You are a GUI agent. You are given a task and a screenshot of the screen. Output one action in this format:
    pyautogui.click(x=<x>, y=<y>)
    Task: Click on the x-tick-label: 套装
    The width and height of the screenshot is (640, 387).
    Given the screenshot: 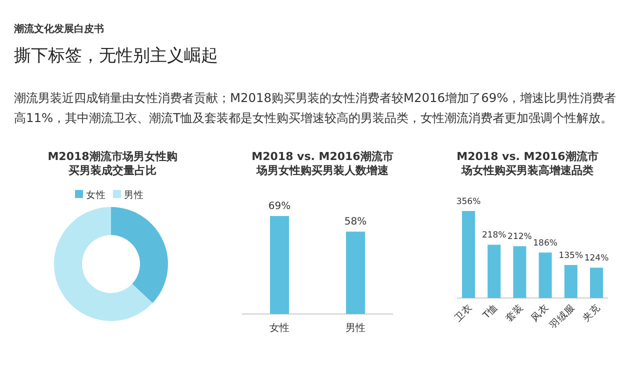 What is the action you would take?
    pyautogui.click(x=514, y=313)
    